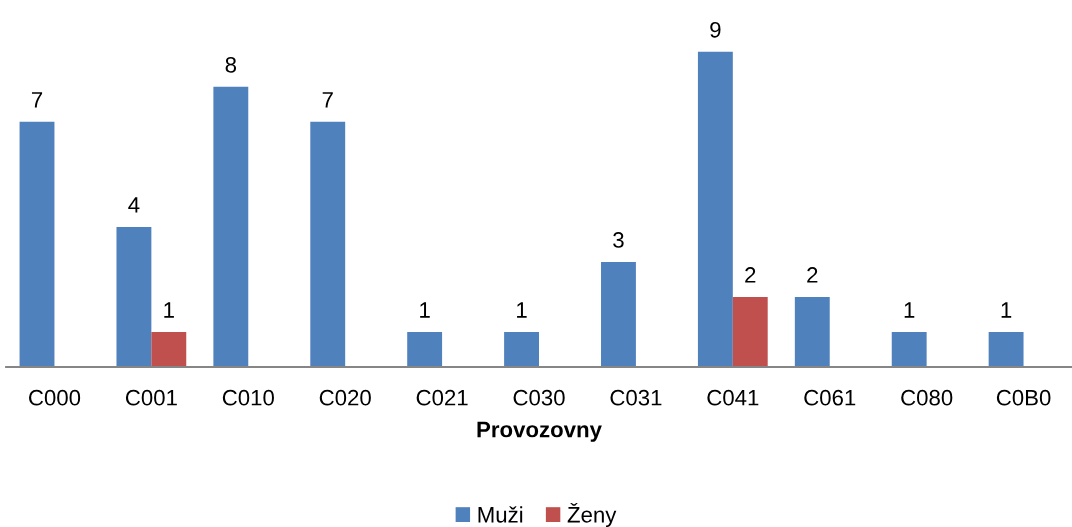  Describe the element at coordinates (1023, 397) in the screenshot. I see `x-tick-label: C0B0` at that location.